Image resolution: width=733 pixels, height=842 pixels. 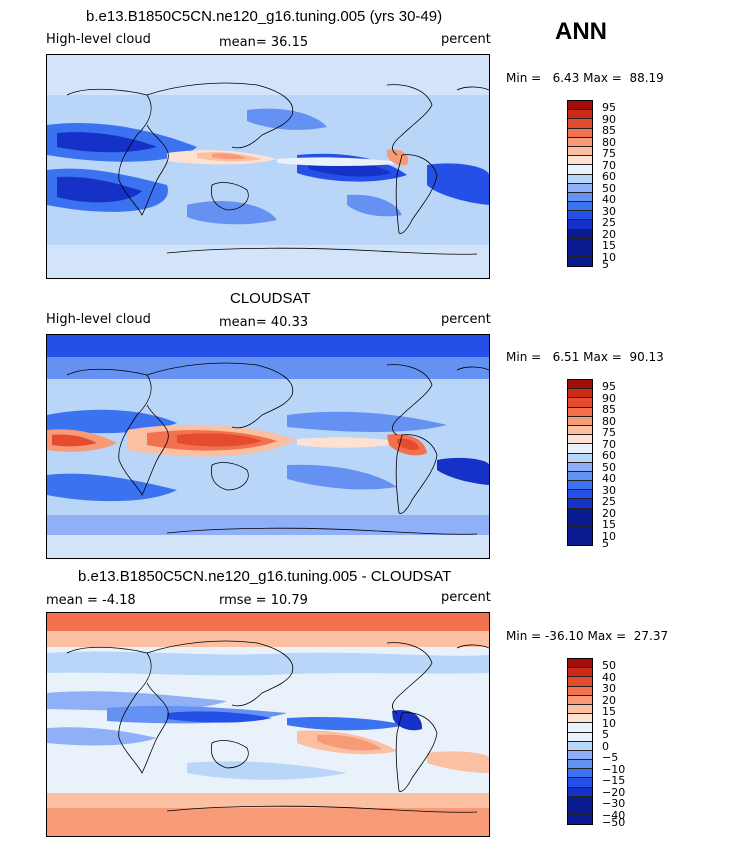 What do you see at coordinates (587, 636) in the screenshot?
I see `panel3-minmax: Min = -36.10 Max = 27.37` at bounding box center [587, 636].